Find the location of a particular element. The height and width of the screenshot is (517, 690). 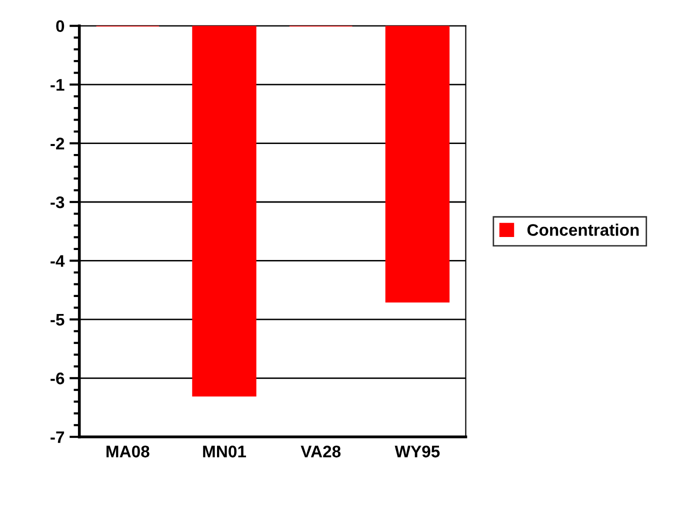

y-tick-label: 0 is located at coordinates (60, 26).